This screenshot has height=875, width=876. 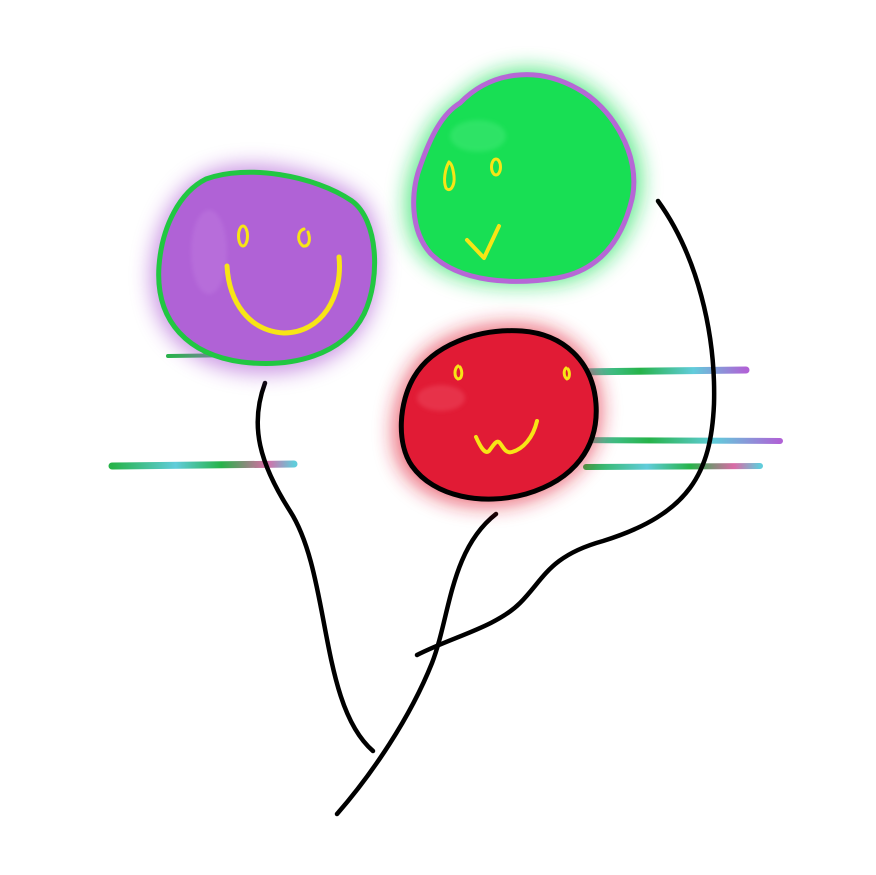 I want to click on green-balloon-highlight, so click(x=478, y=136).